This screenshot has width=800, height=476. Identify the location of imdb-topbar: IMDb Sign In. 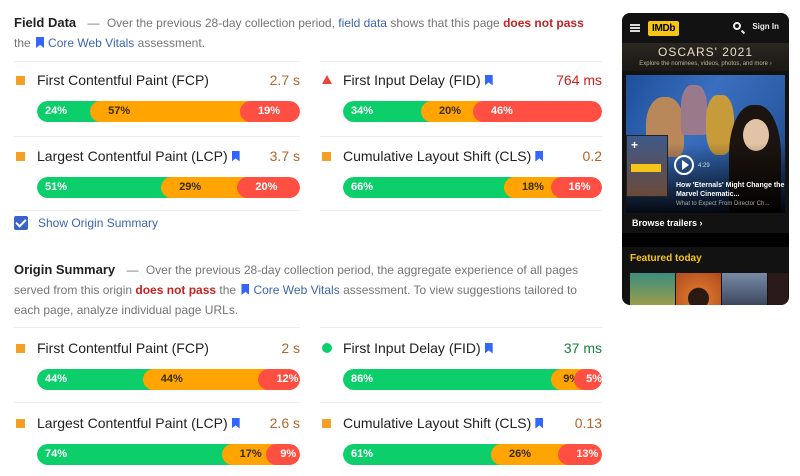
(705, 28).